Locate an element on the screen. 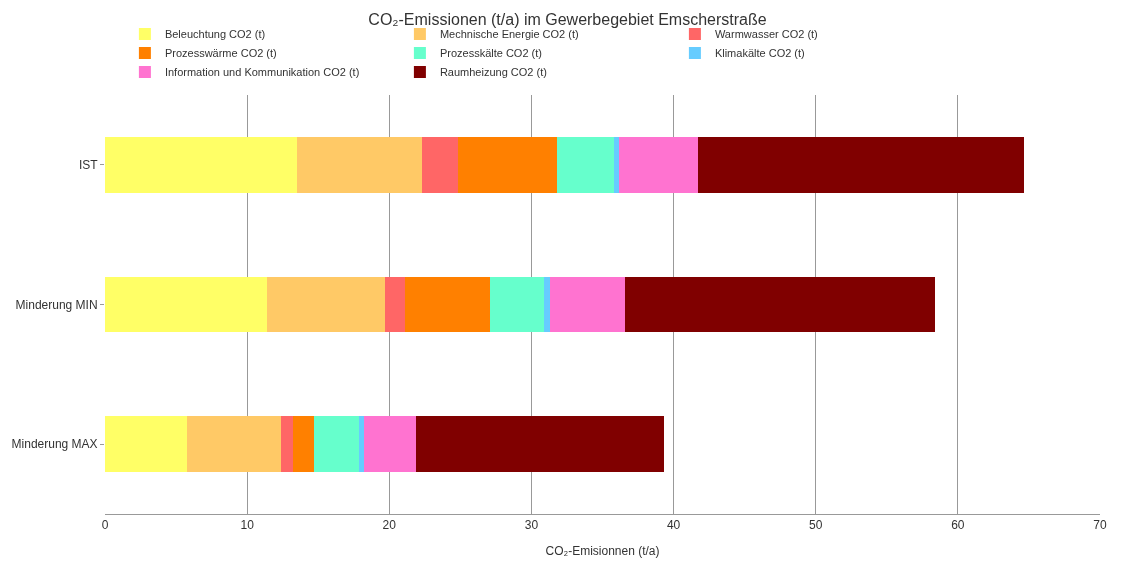 This screenshot has height=569, width=1135. legend-label: Raumheizung CO2 (t) is located at coordinates (493, 72).